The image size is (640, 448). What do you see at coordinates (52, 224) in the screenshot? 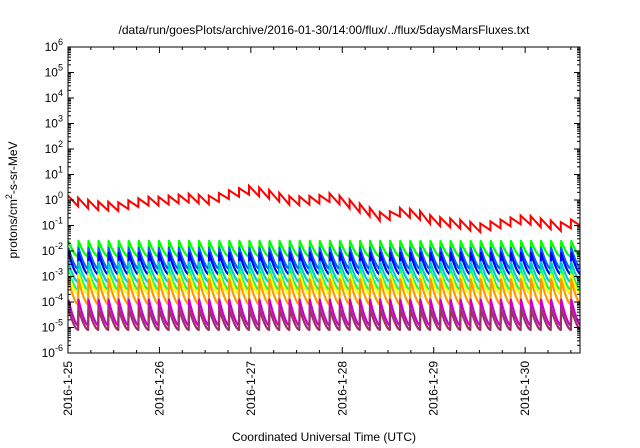
I see `y-tick-label: 10⁻¹` at bounding box center [52, 224].